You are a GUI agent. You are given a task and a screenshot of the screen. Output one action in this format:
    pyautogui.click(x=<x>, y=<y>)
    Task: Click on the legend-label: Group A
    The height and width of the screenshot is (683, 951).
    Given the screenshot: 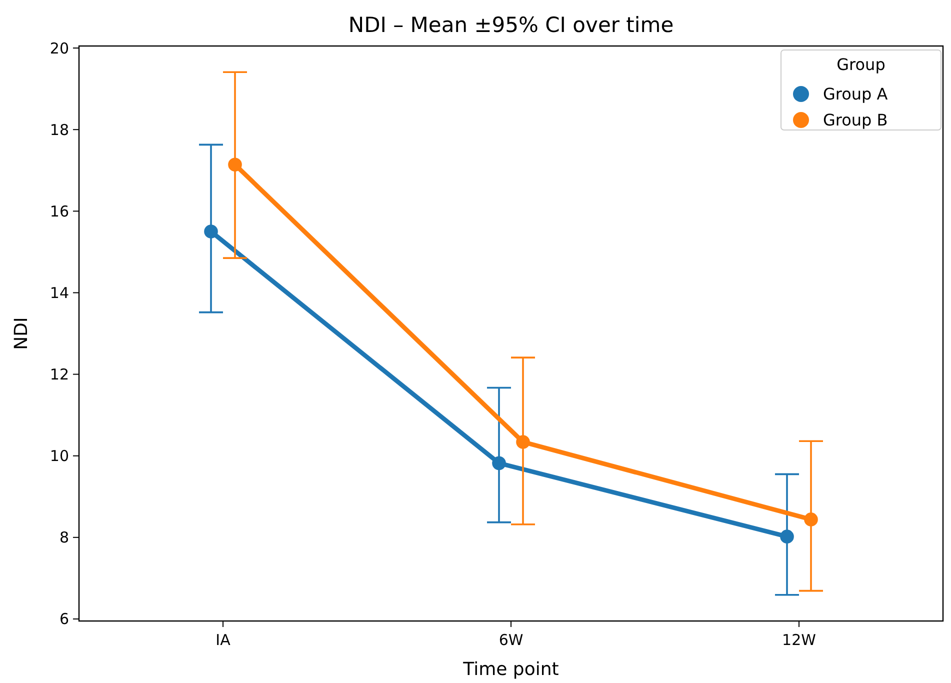 What is the action you would take?
    pyautogui.click(x=855, y=94)
    